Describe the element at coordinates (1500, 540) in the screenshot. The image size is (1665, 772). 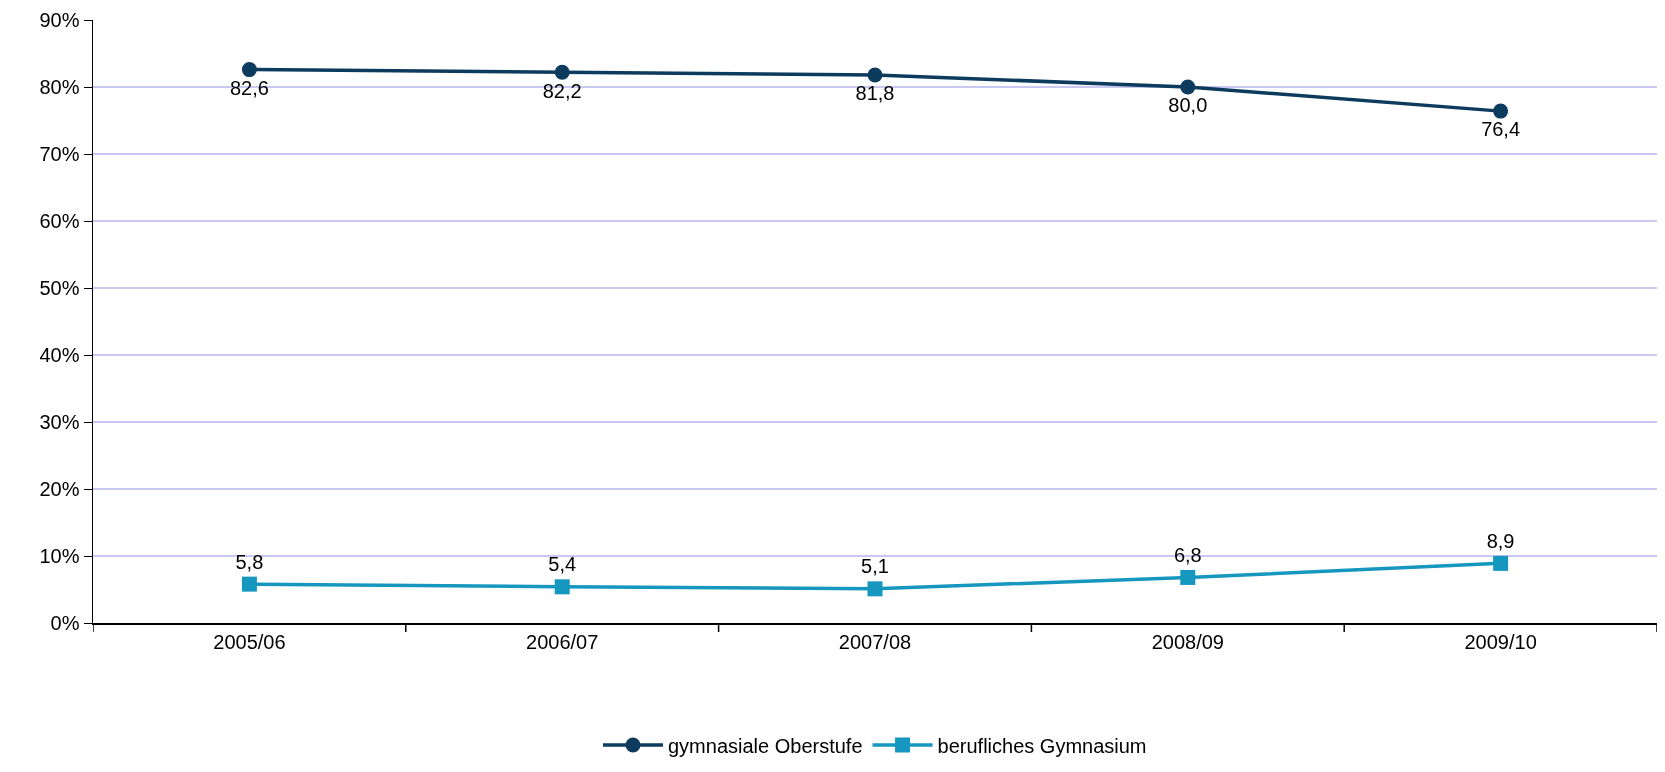
I see `data-label: 8,9` at that location.